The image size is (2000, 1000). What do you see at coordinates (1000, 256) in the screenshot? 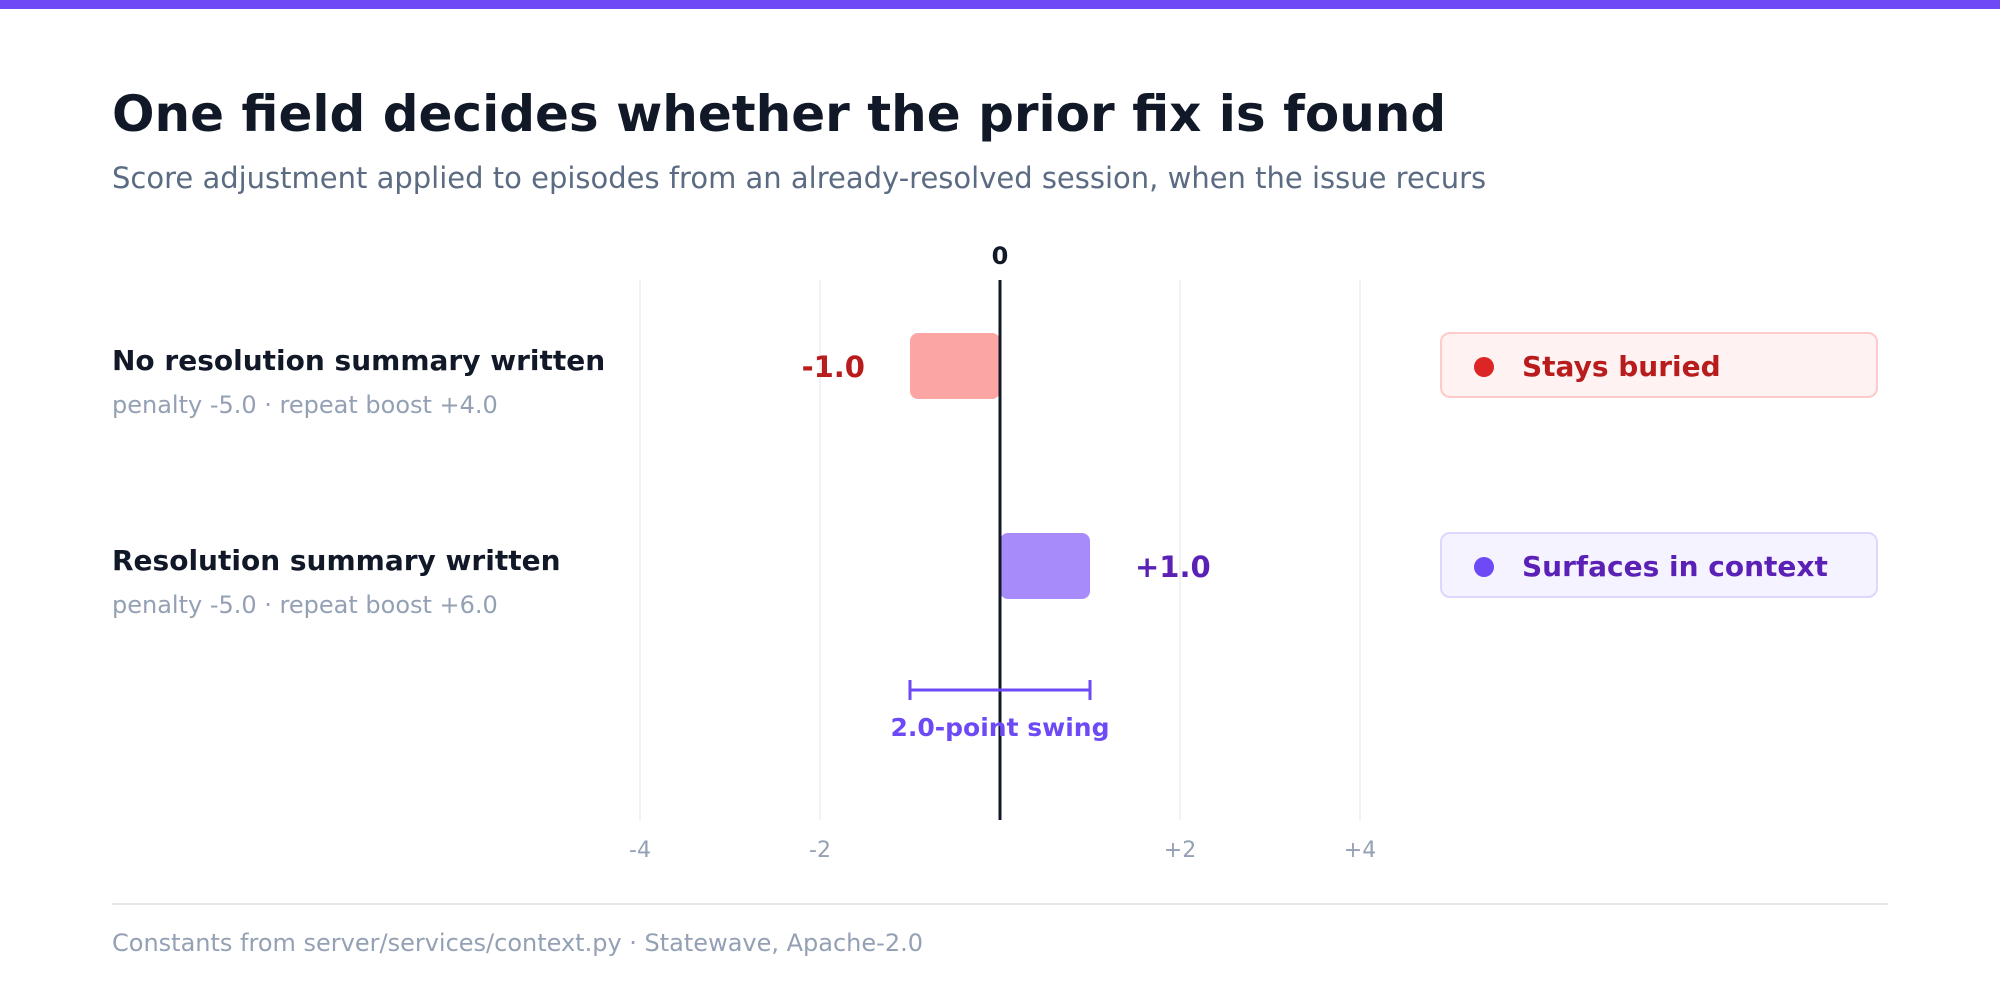
I see `zero-tick-label: 0` at bounding box center [1000, 256].